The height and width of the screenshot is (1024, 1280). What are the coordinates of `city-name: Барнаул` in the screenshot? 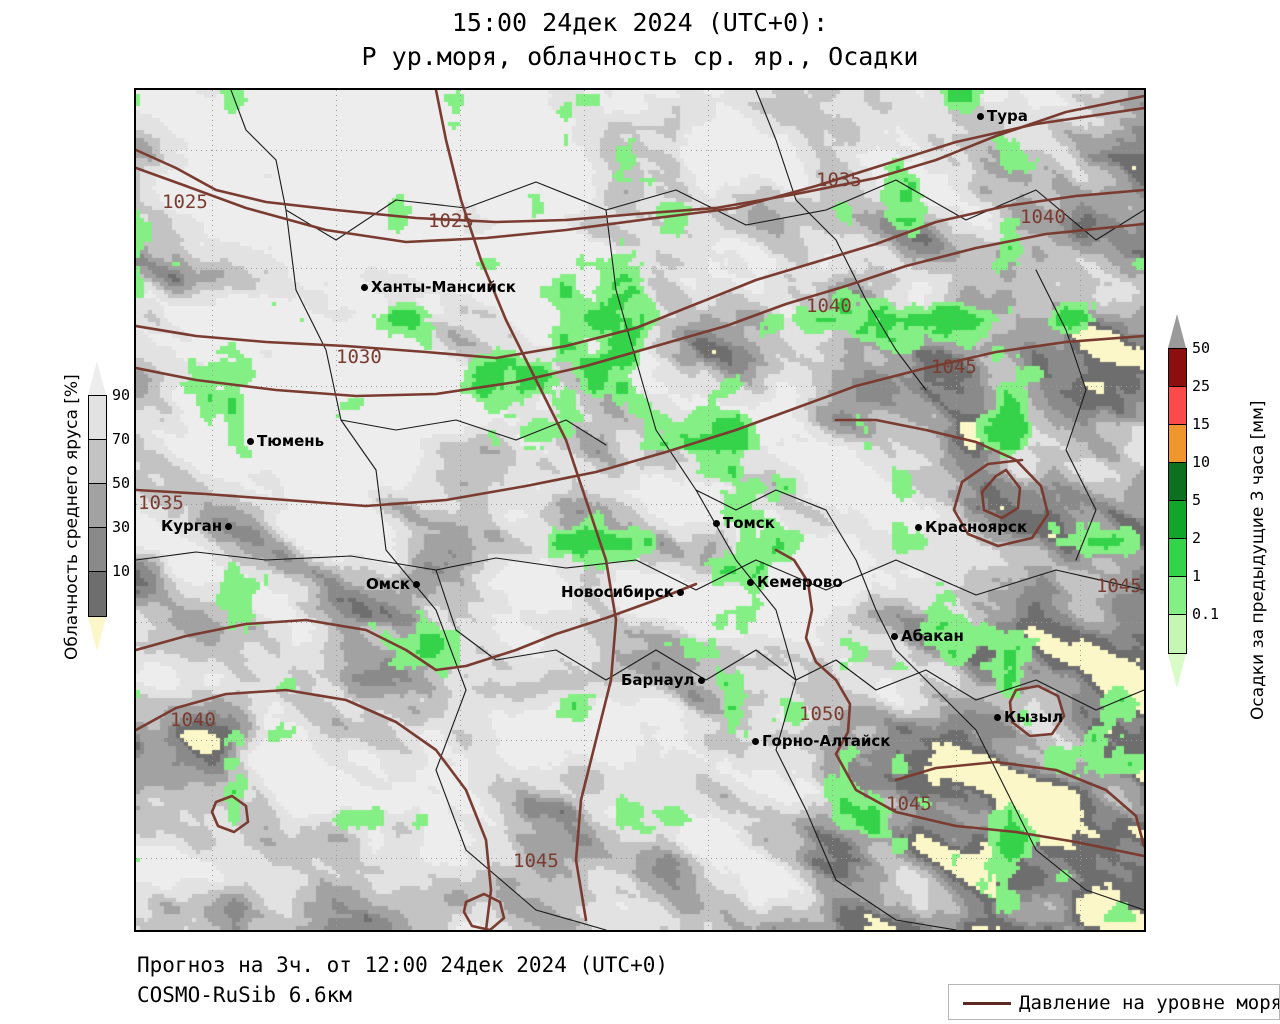 It's located at (658, 680).